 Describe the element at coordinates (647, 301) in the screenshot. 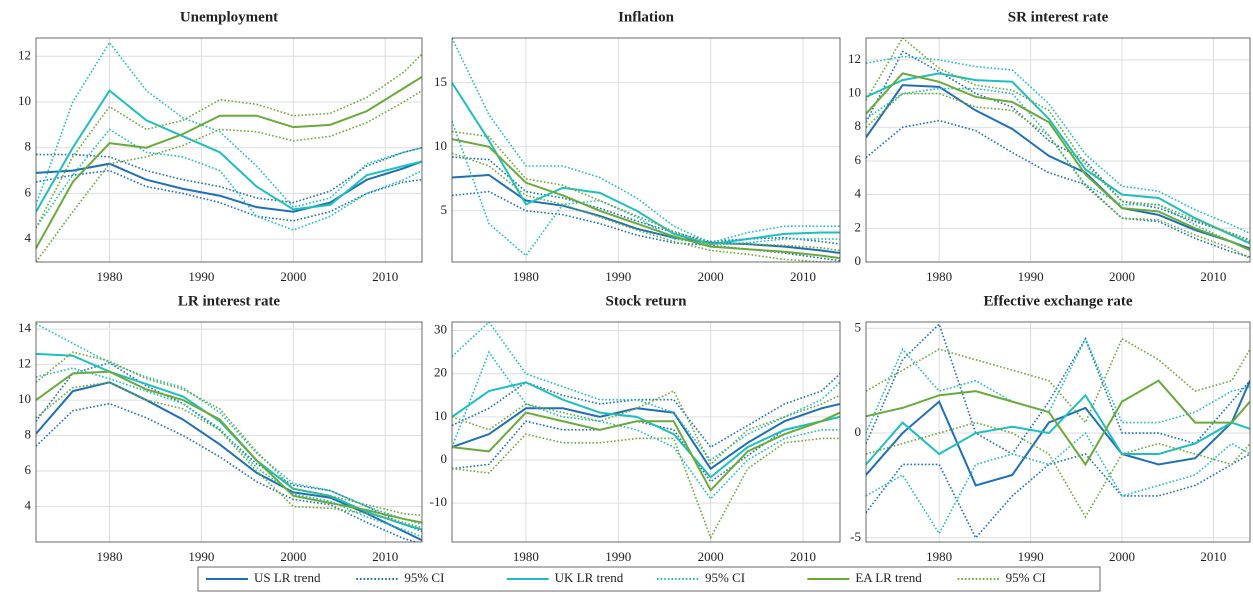

I see `chart-title: Stock return` at that location.